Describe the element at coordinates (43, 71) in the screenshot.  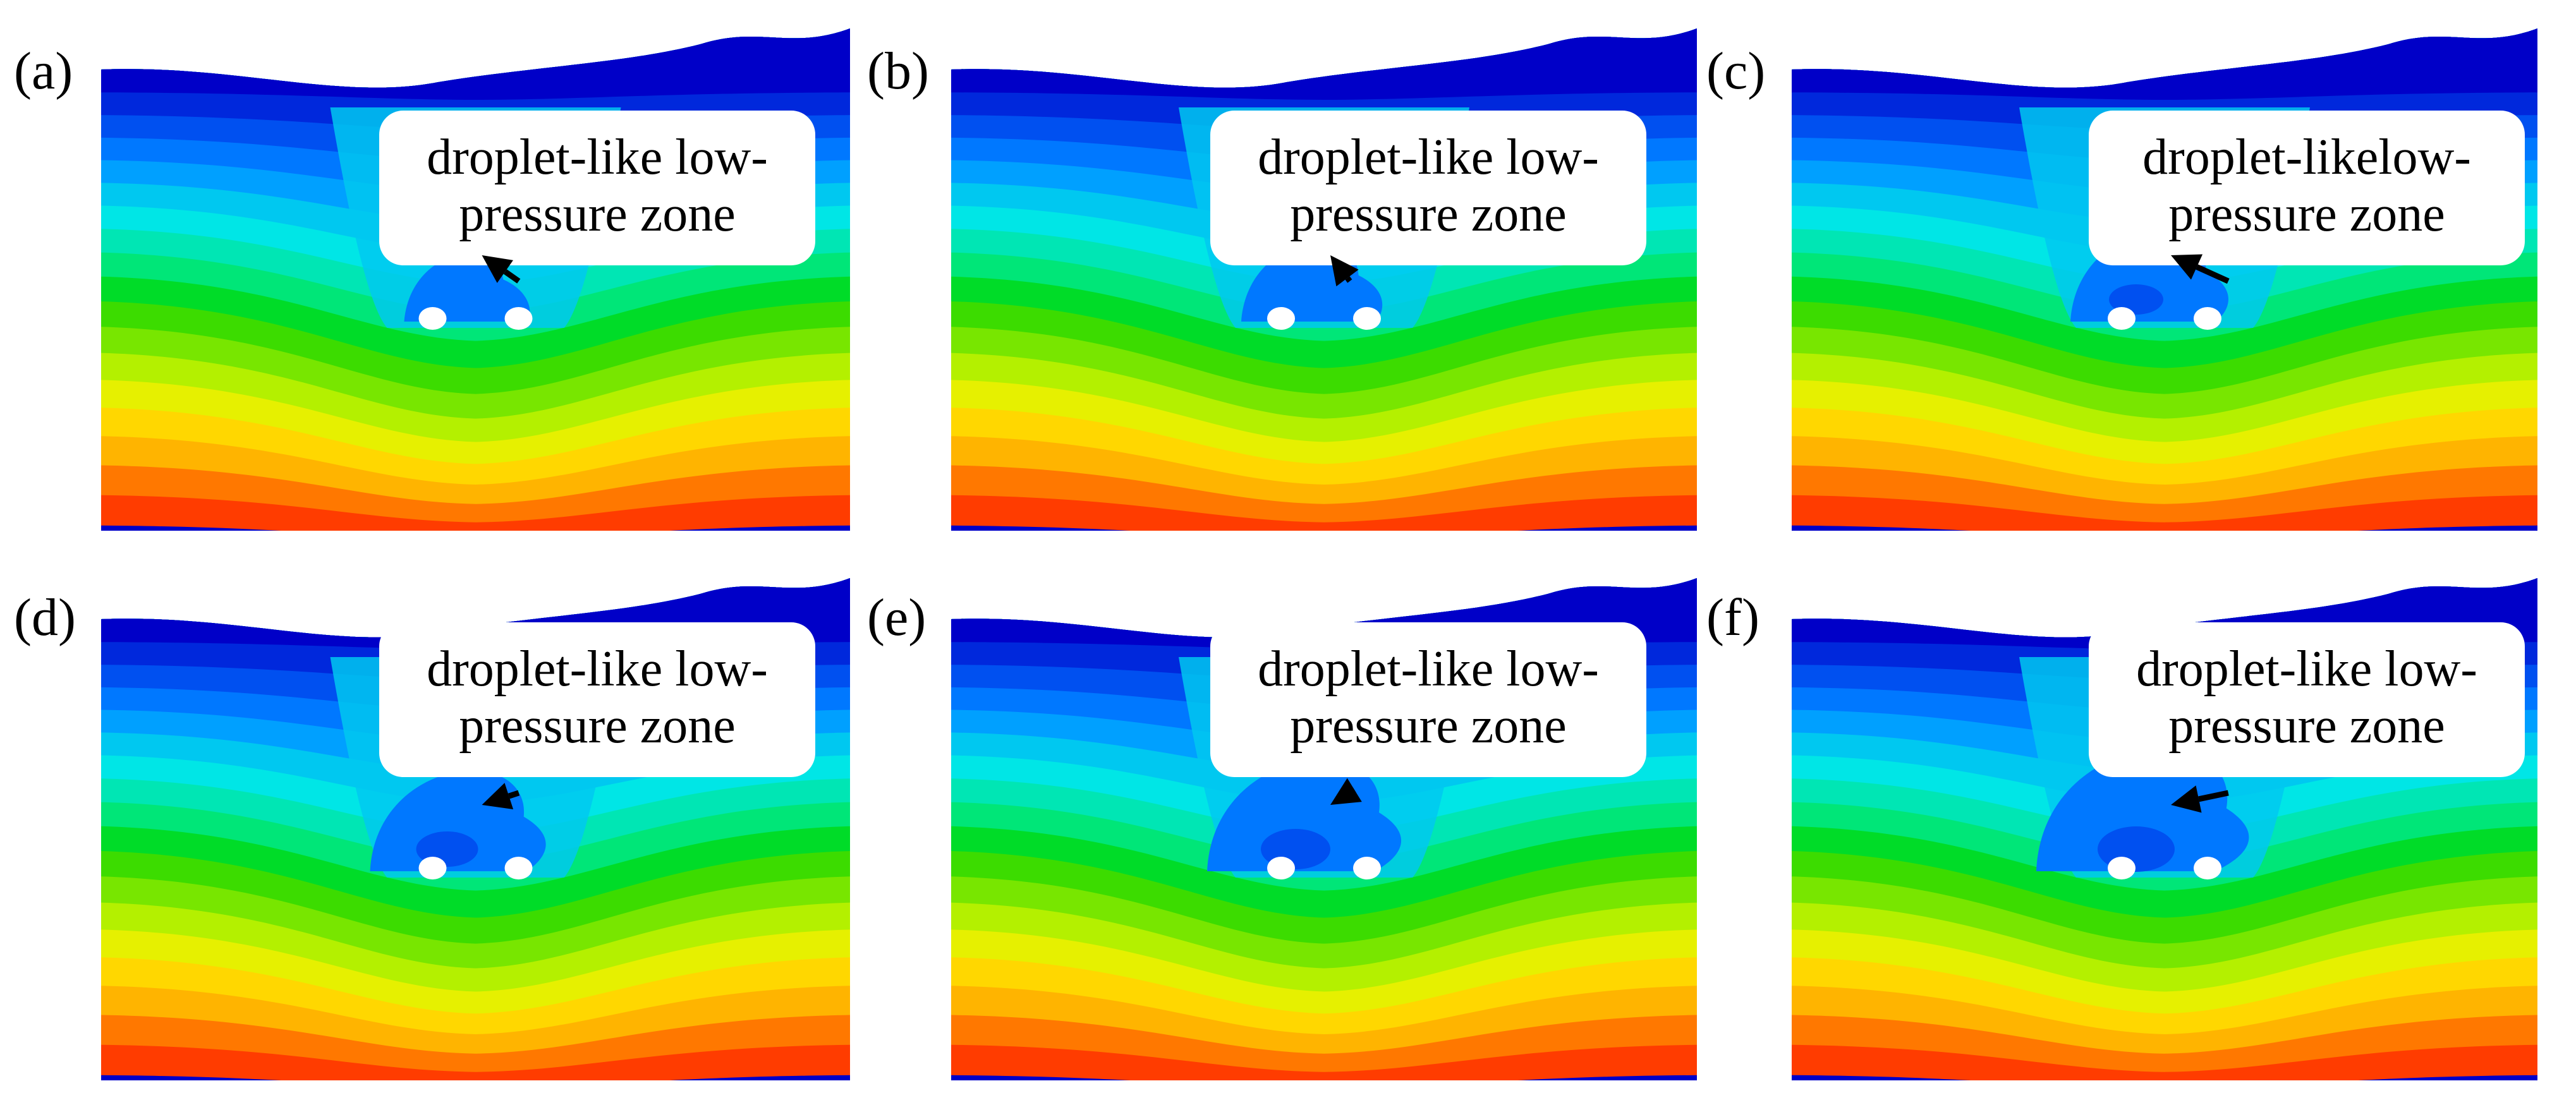
I see `panel-label: (a)` at that location.